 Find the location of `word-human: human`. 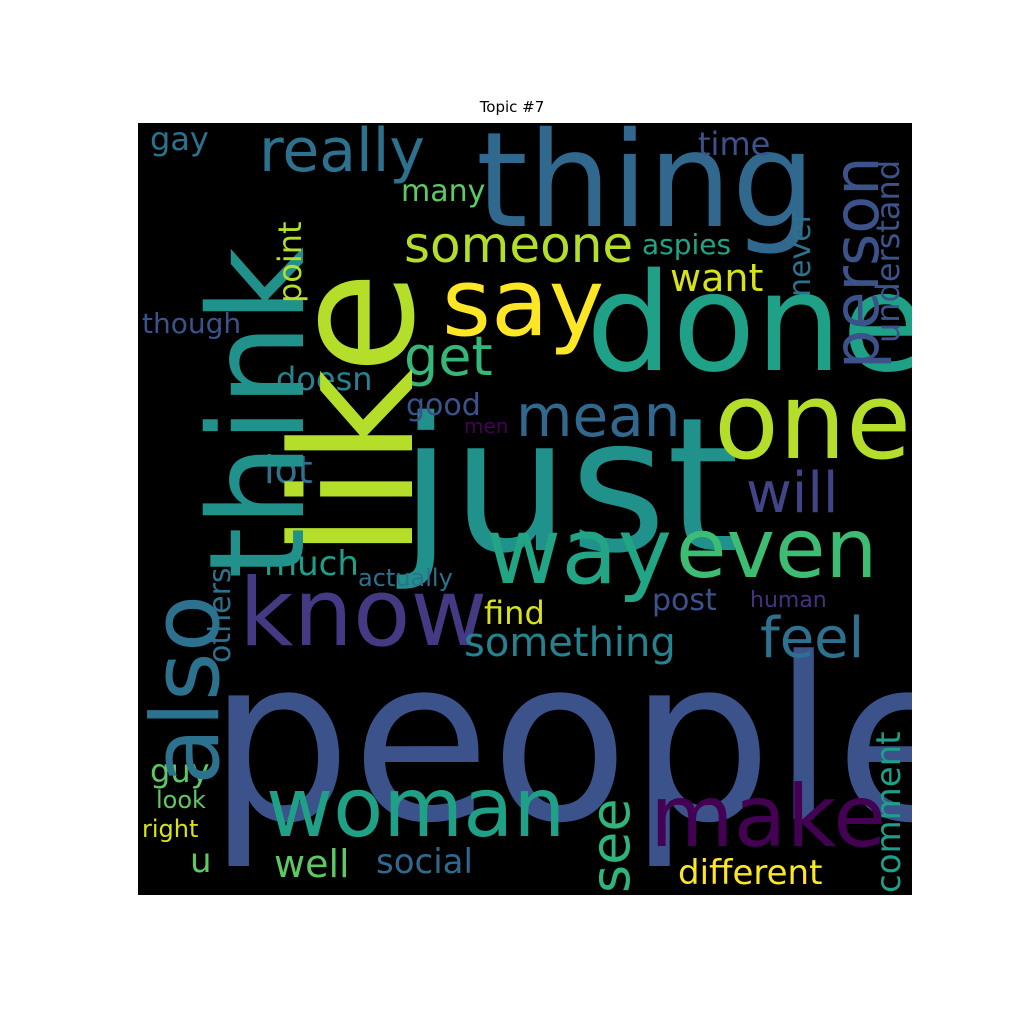

word-human: human is located at coordinates (788, 600).